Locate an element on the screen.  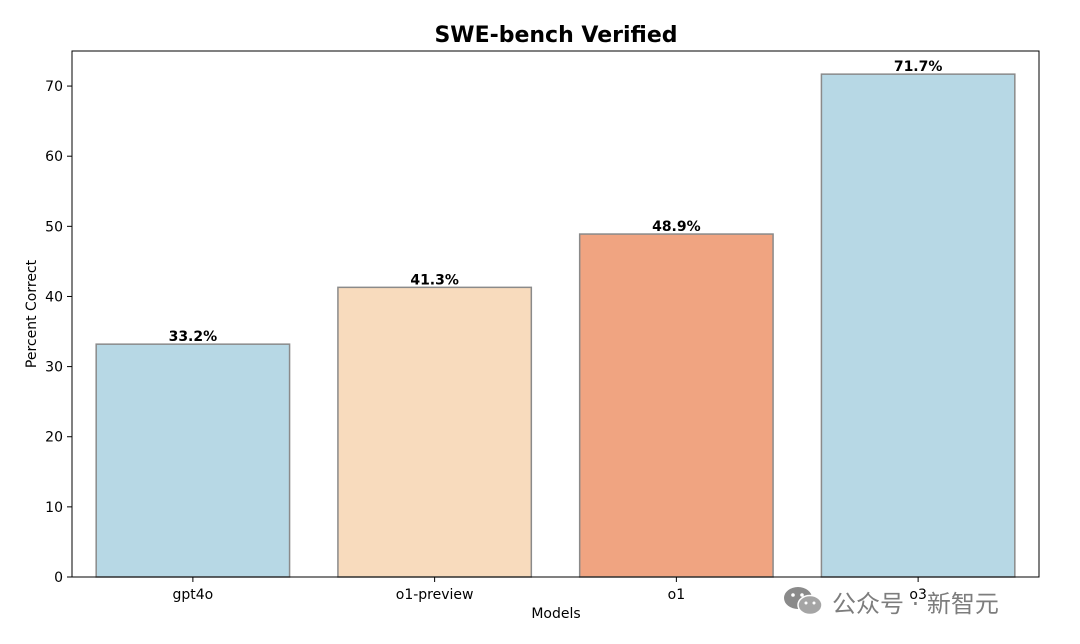
y-tick-label-30: 30 is located at coordinates (54, 368).